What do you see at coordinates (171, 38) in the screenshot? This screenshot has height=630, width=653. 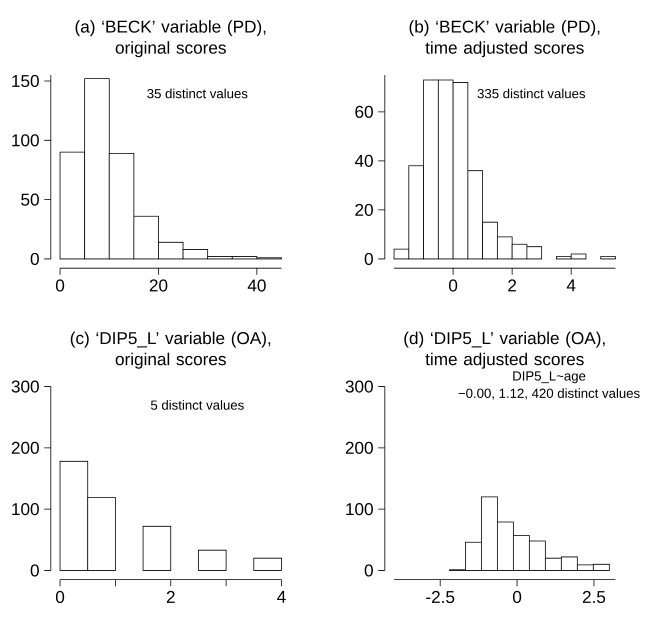 I see `chart-title: (a) ‘BECK’ variable (PD), original scores` at bounding box center [171, 38].